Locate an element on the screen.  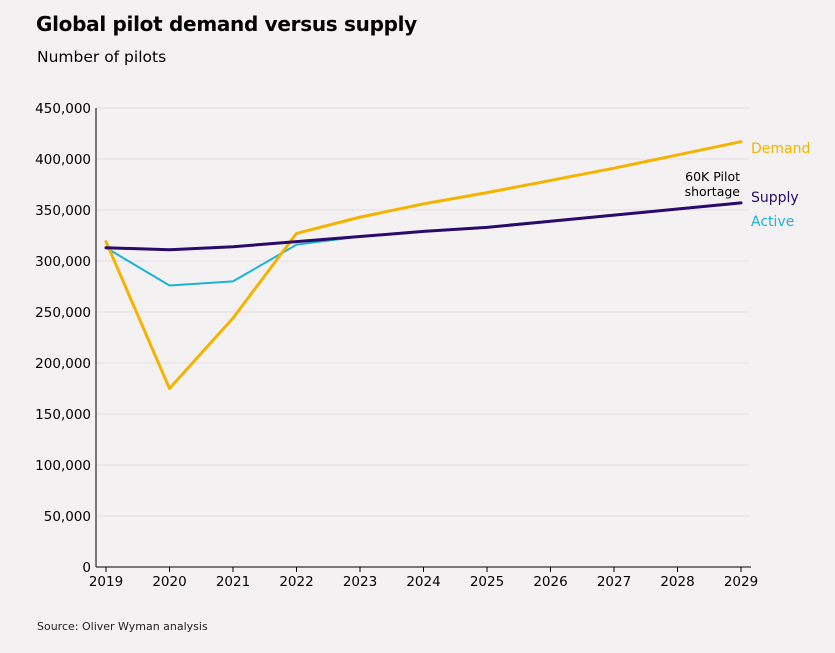
x-tick-label: 2019 is located at coordinates (106, 582).